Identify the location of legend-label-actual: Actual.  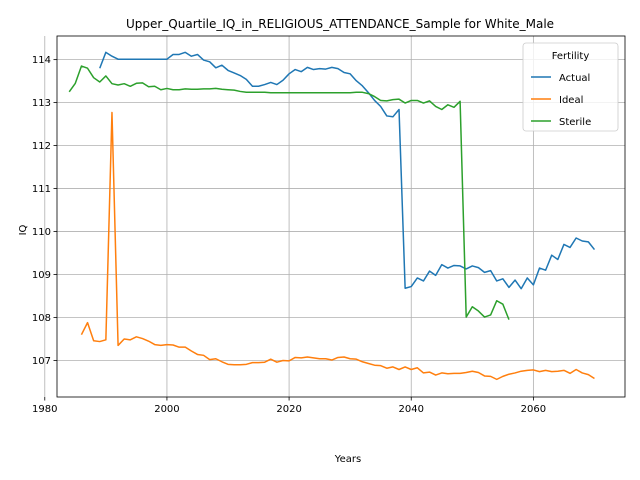
(574, 78).